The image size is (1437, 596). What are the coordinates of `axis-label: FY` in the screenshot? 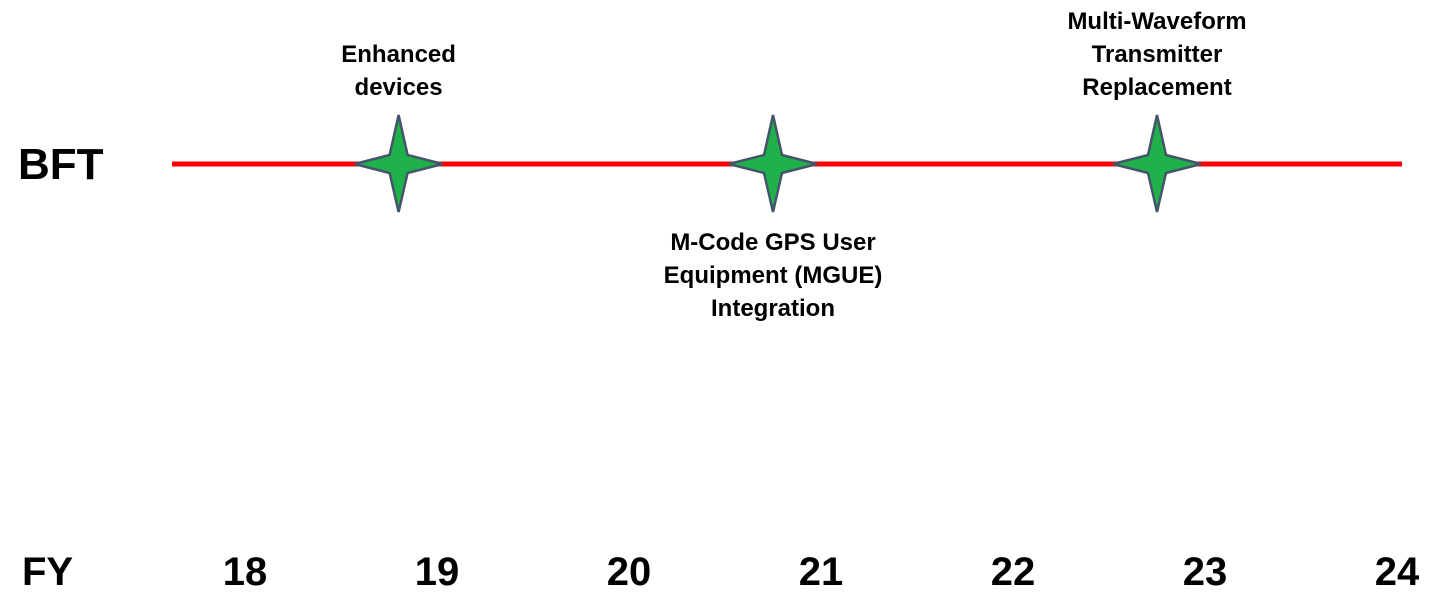 It's located at (48, 572).